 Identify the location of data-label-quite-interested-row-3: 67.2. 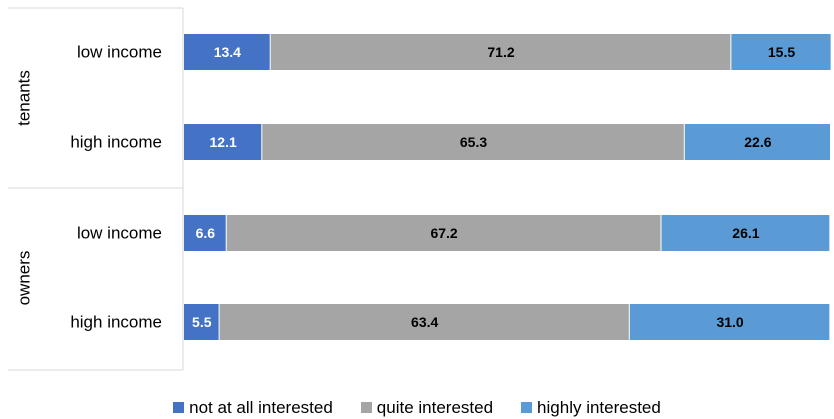
(443, 233).